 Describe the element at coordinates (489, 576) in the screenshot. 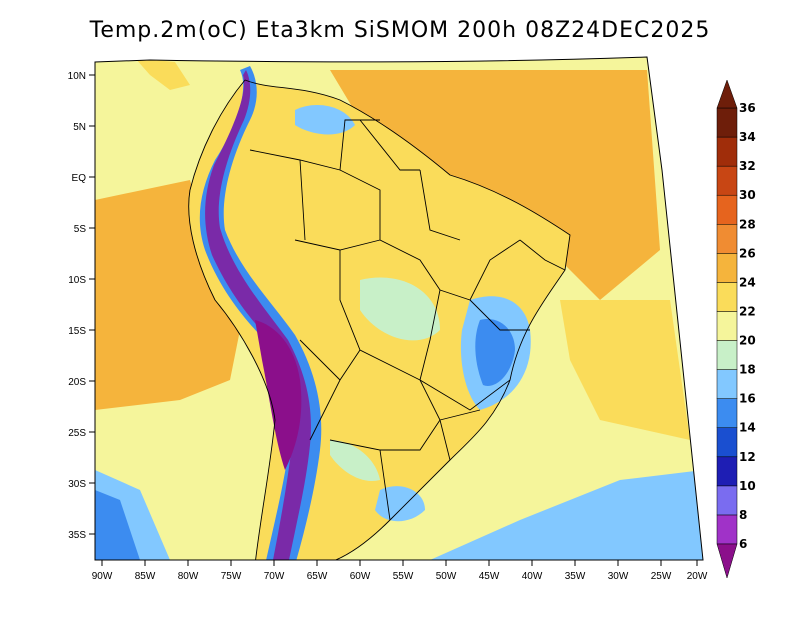

I see `lon-label: 45W` at that location.